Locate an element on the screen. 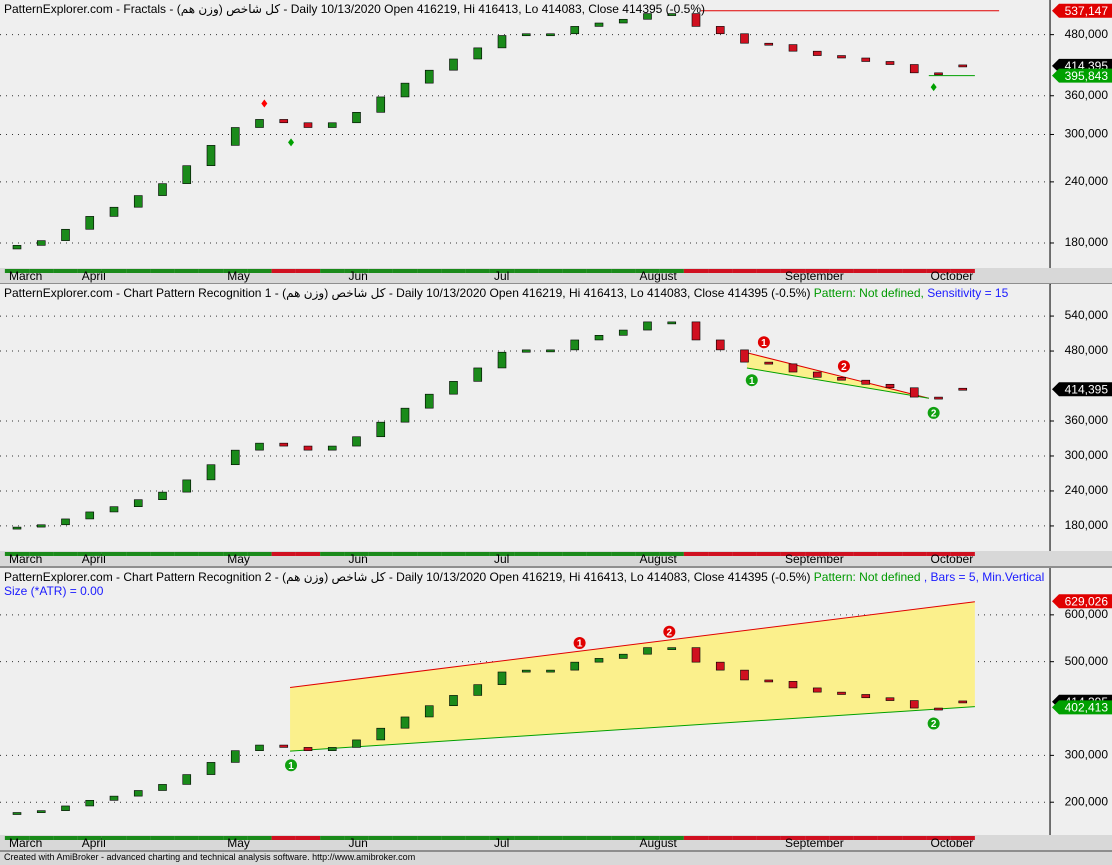 This screenshot has height=865, width=1112. price-tag-label: 537,147 is located at coordinates (1087, 11).